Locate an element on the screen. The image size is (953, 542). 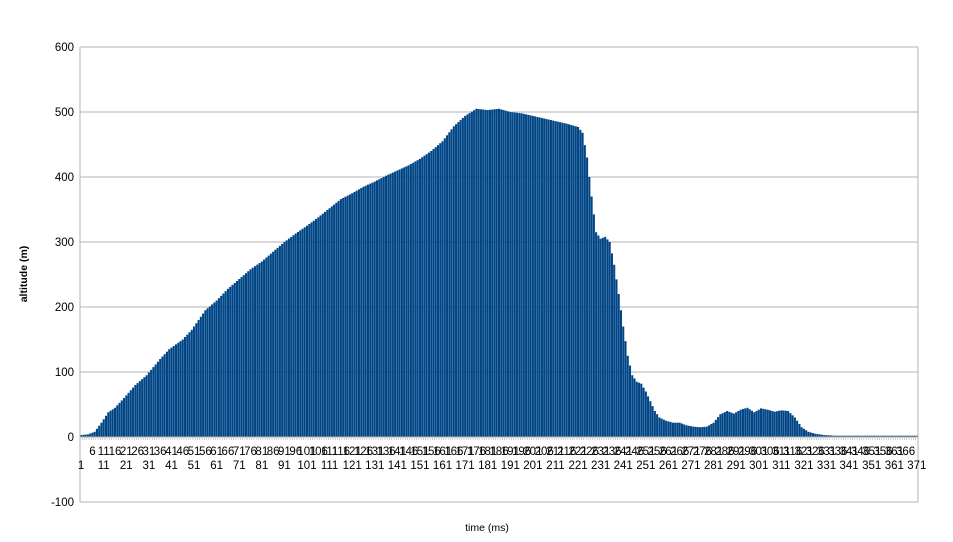
x-tick-label: 81 is located at coordinates (261, 452).